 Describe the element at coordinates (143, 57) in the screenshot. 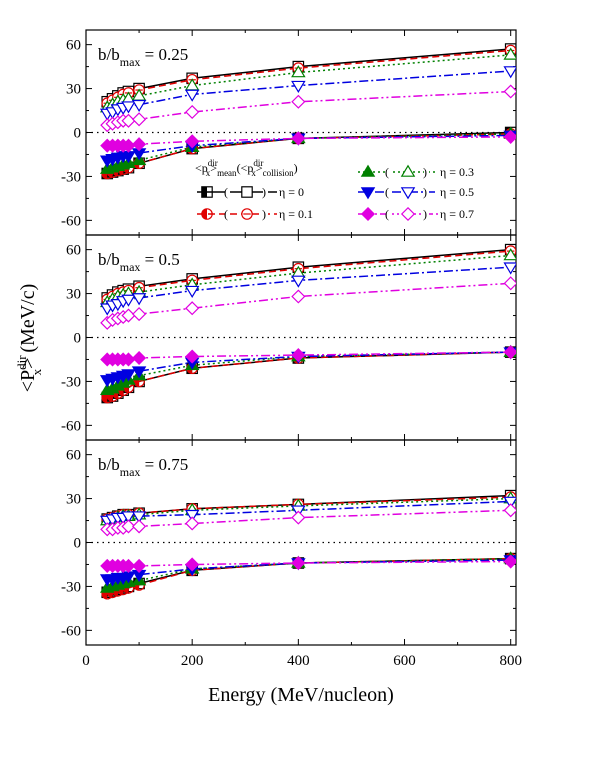

I see `panel-label: b/bmax = 0.25` at that location.